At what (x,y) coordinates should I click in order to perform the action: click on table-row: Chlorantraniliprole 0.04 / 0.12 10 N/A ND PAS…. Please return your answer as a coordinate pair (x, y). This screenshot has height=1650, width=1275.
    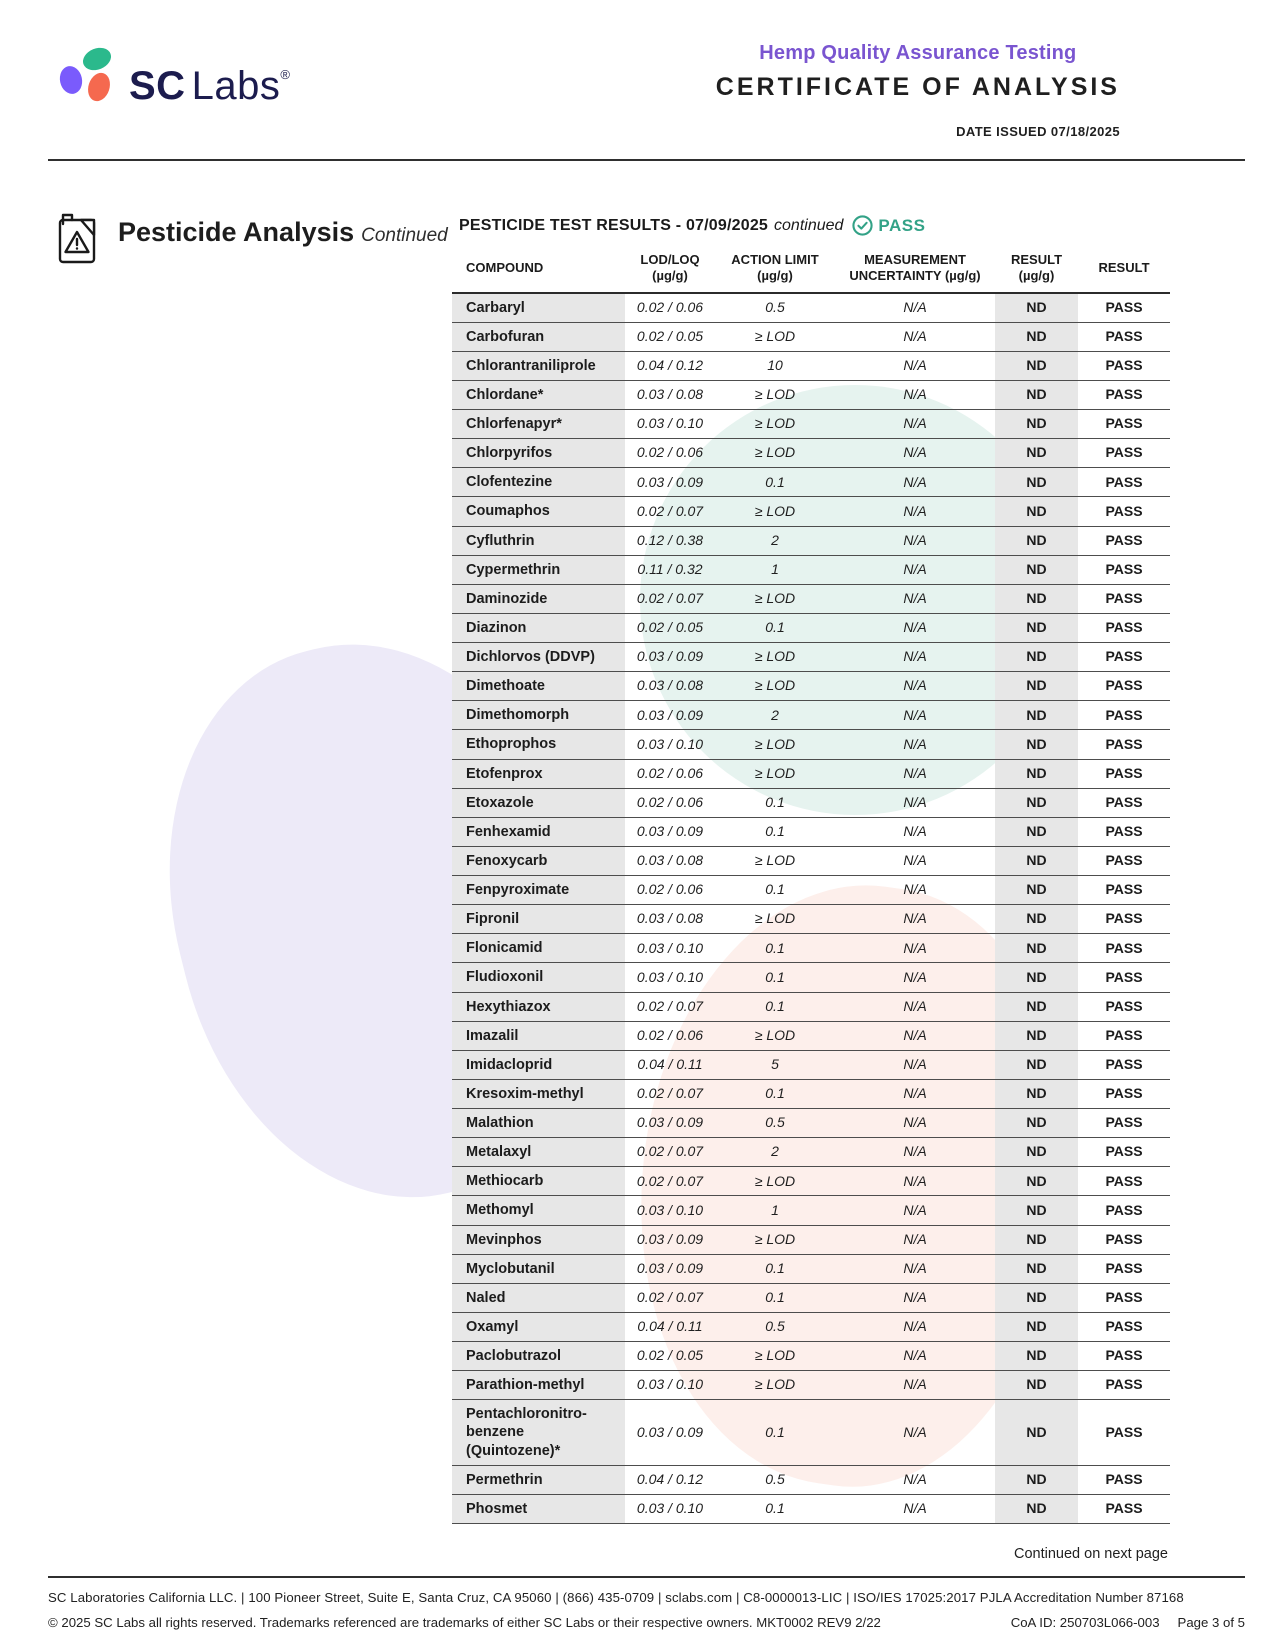
    Looking at the image, I should click on (811, 366).